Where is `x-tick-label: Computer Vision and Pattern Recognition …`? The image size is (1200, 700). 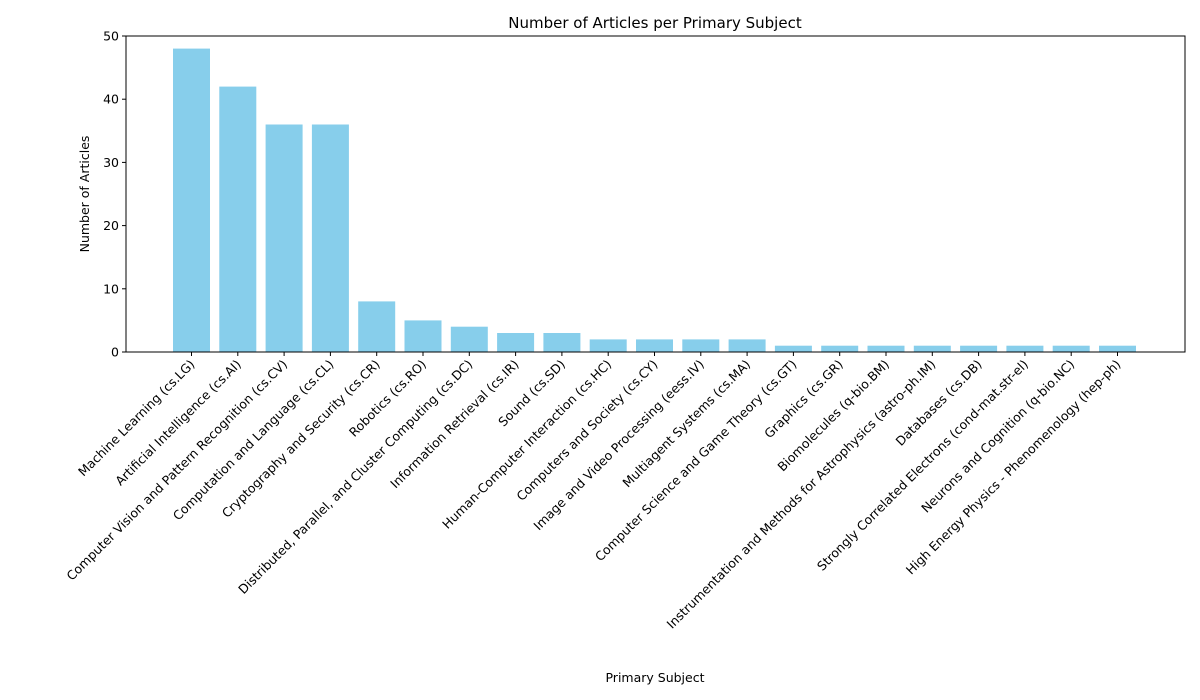
x-tick-label: Computer Vision and Pattern Recognition … is located at coordinates (176, 470).